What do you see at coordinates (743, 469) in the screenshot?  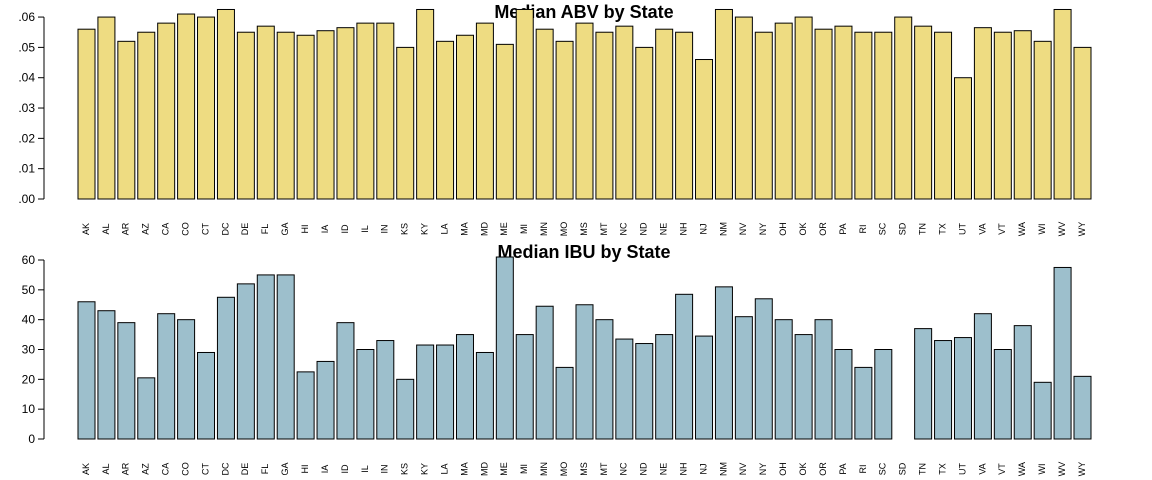 I see `x-tick-label: NV` at bounding box center [743, 469].